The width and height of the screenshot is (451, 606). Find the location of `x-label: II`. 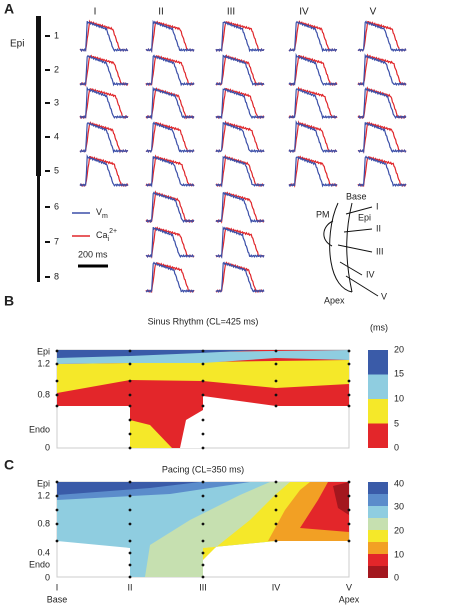

x-label: II is located at coordinates (129, 587).